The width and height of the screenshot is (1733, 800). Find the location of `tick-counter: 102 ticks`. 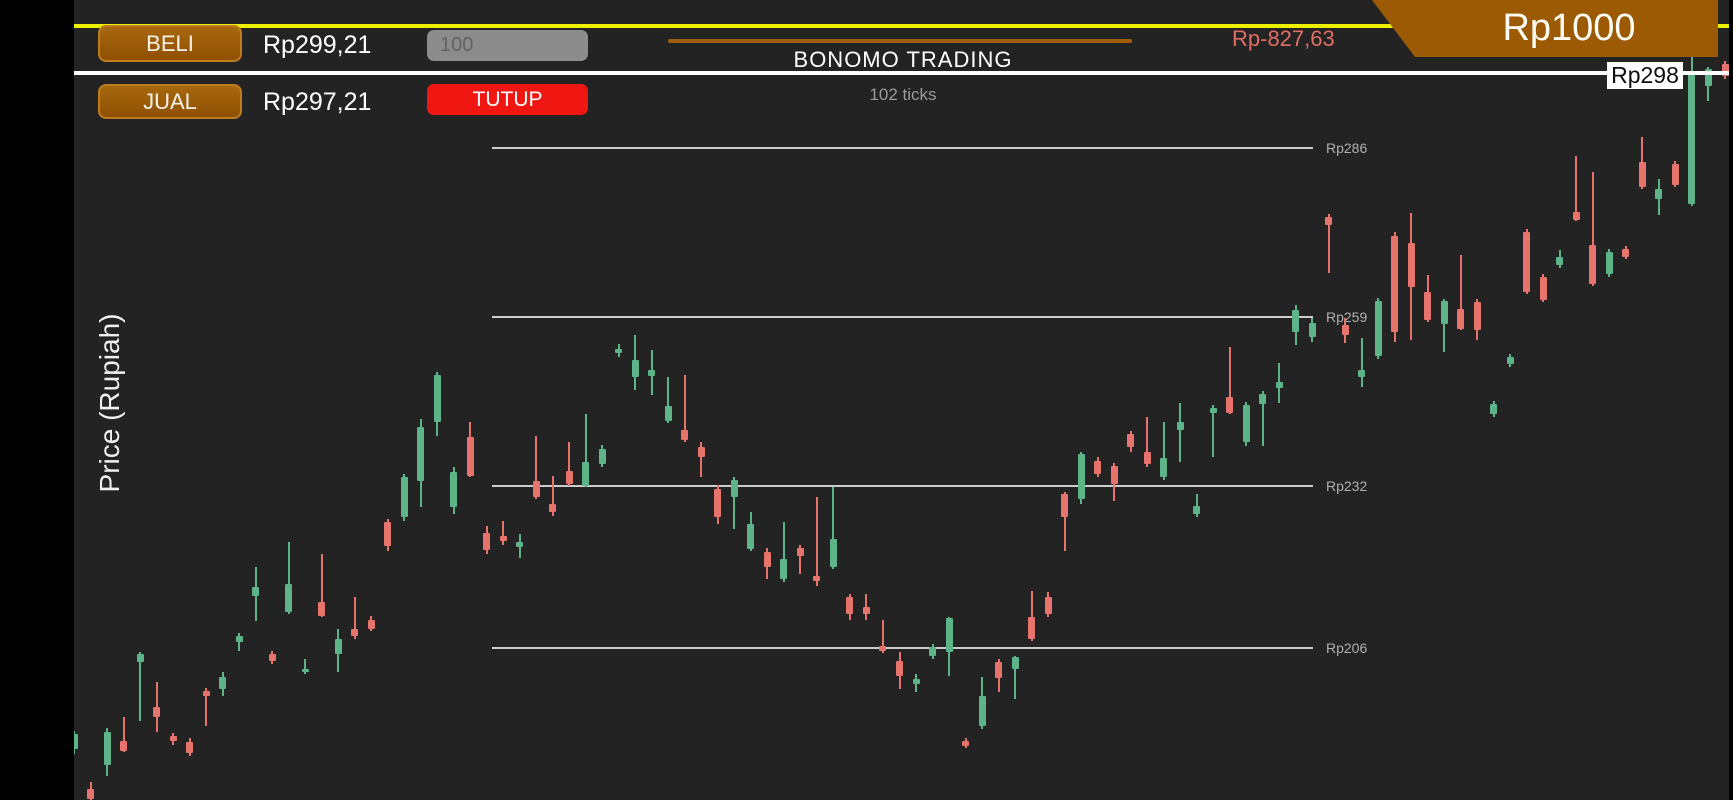

tick-counter: 102 ticks is located at coordinates (903, 94).